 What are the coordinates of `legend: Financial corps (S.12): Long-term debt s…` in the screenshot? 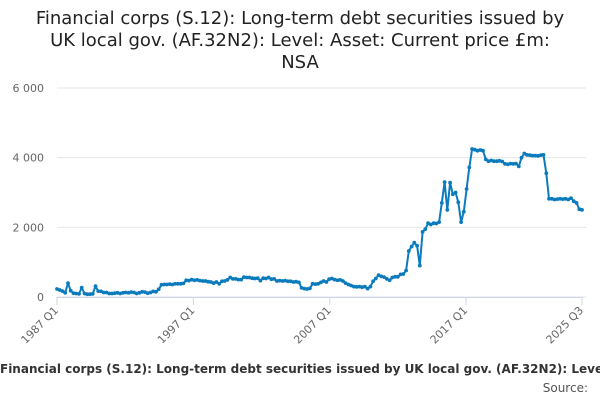 It's located at (300, 369).